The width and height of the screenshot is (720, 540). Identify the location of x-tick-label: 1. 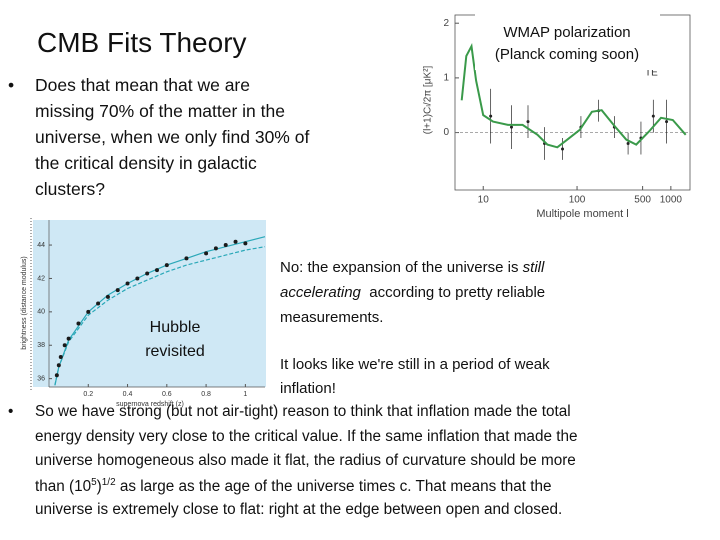
(245, 394).